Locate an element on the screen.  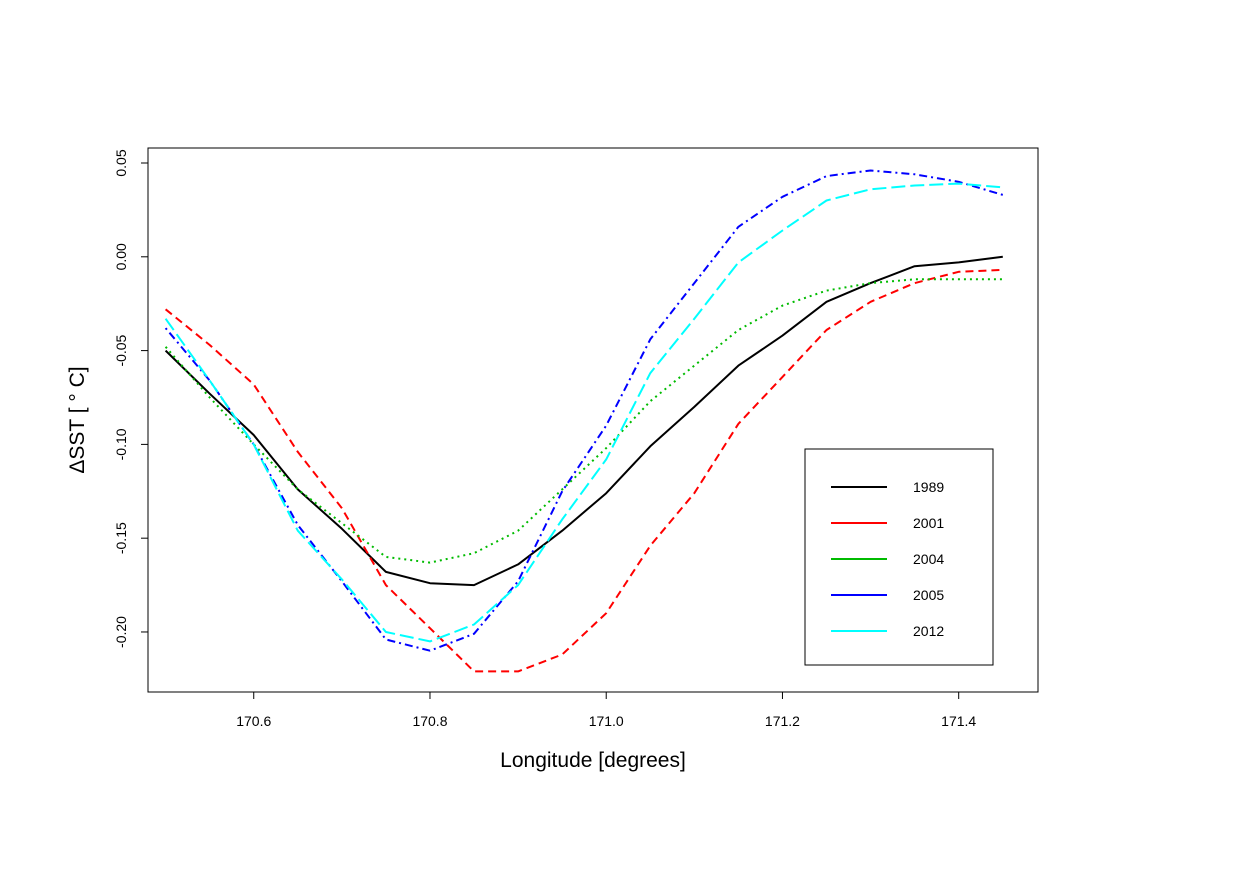
x-tick-label: 171.2 is located at coordinates (782, 721).